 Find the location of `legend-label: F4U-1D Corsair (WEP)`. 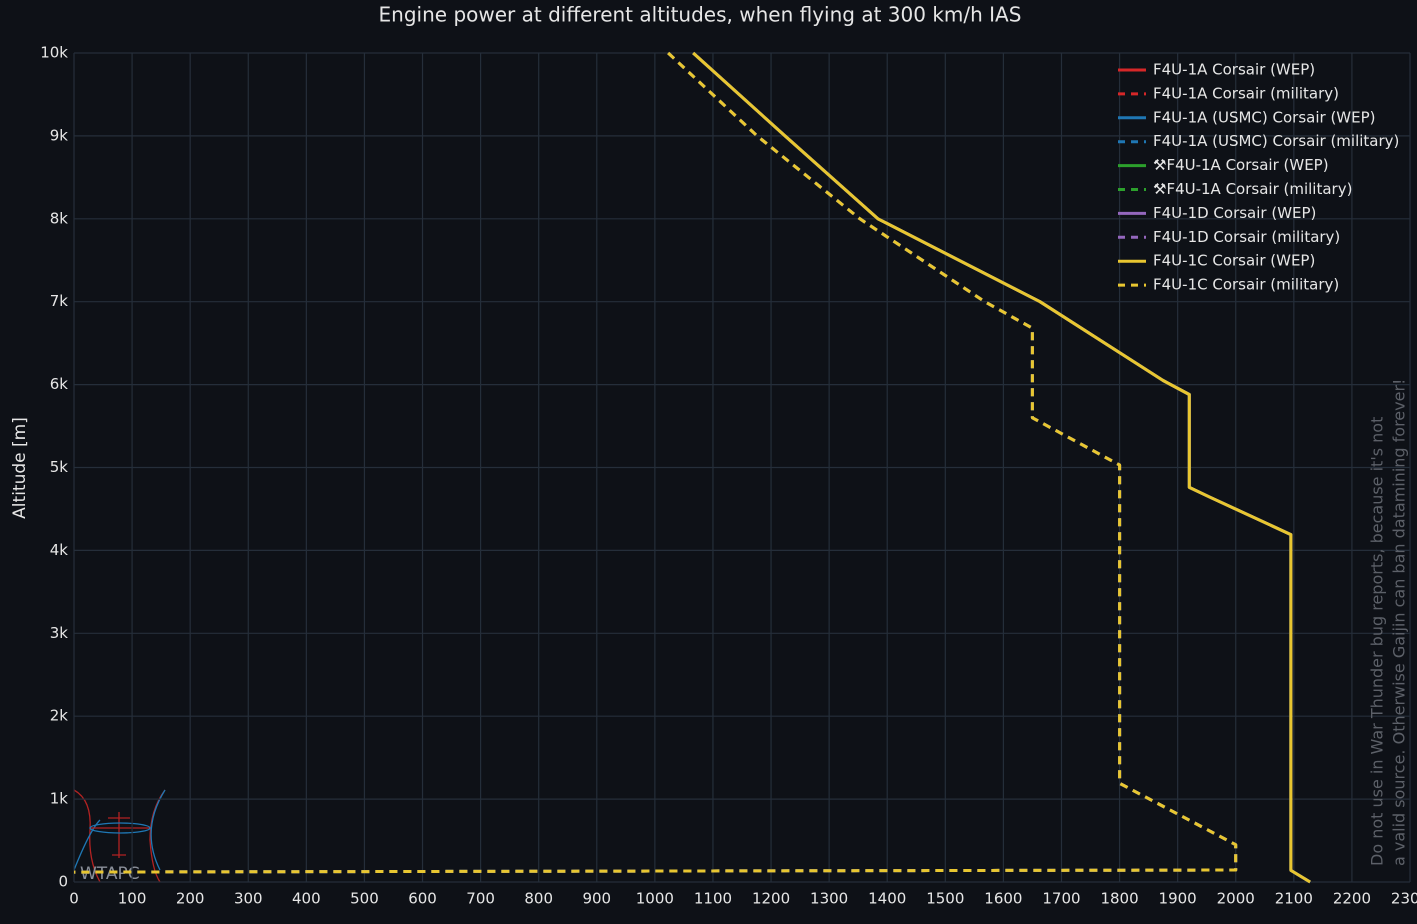

legend-label: F4U-1D Corsair (WEP) is located at coordinates (1234, 213).